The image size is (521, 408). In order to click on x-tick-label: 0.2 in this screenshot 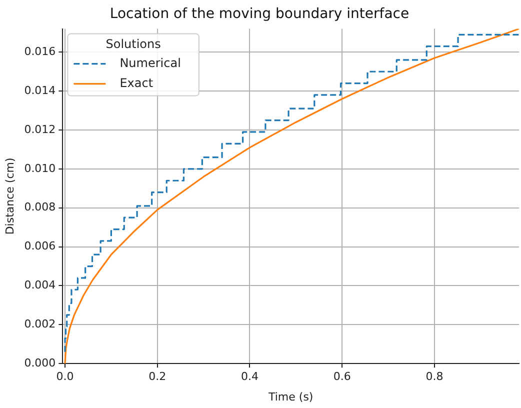, I will do `click(157, 377)`.